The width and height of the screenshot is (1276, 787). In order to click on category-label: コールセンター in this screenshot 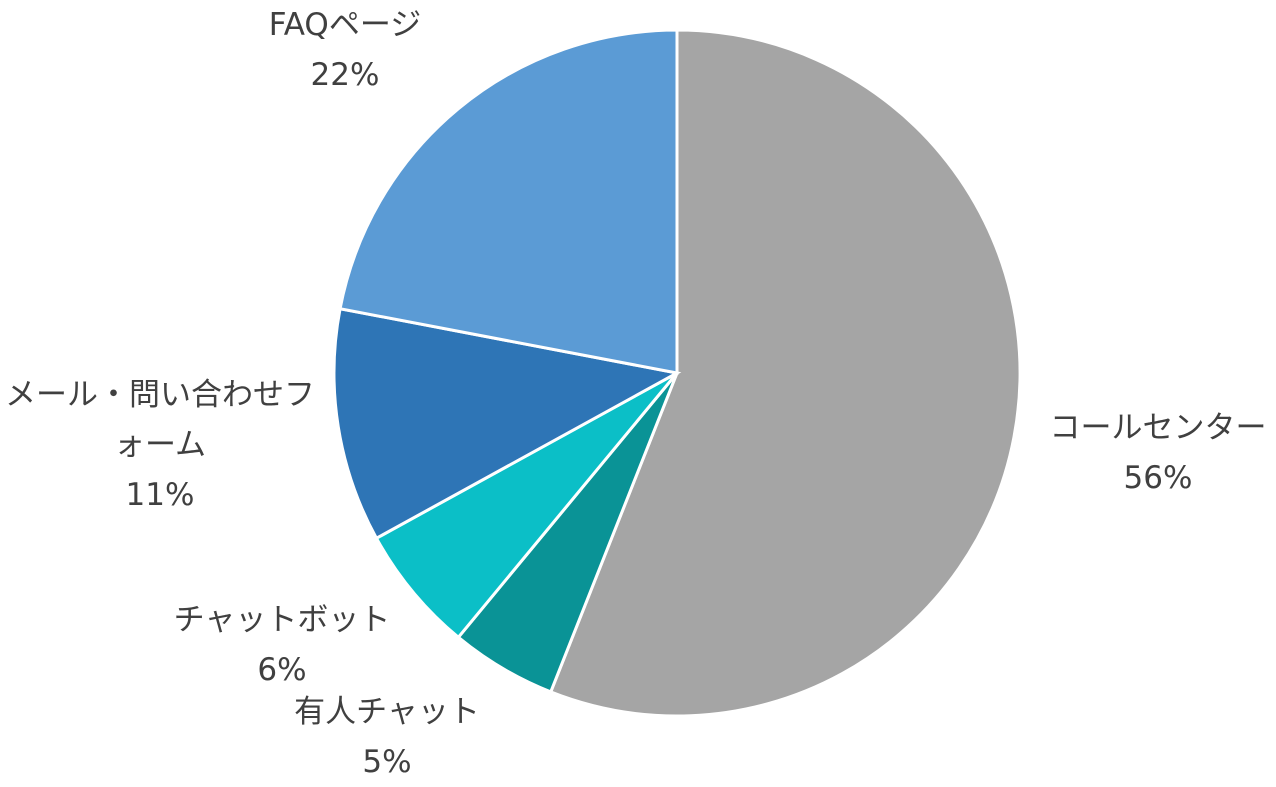, I will do `click(1158, 428)`.